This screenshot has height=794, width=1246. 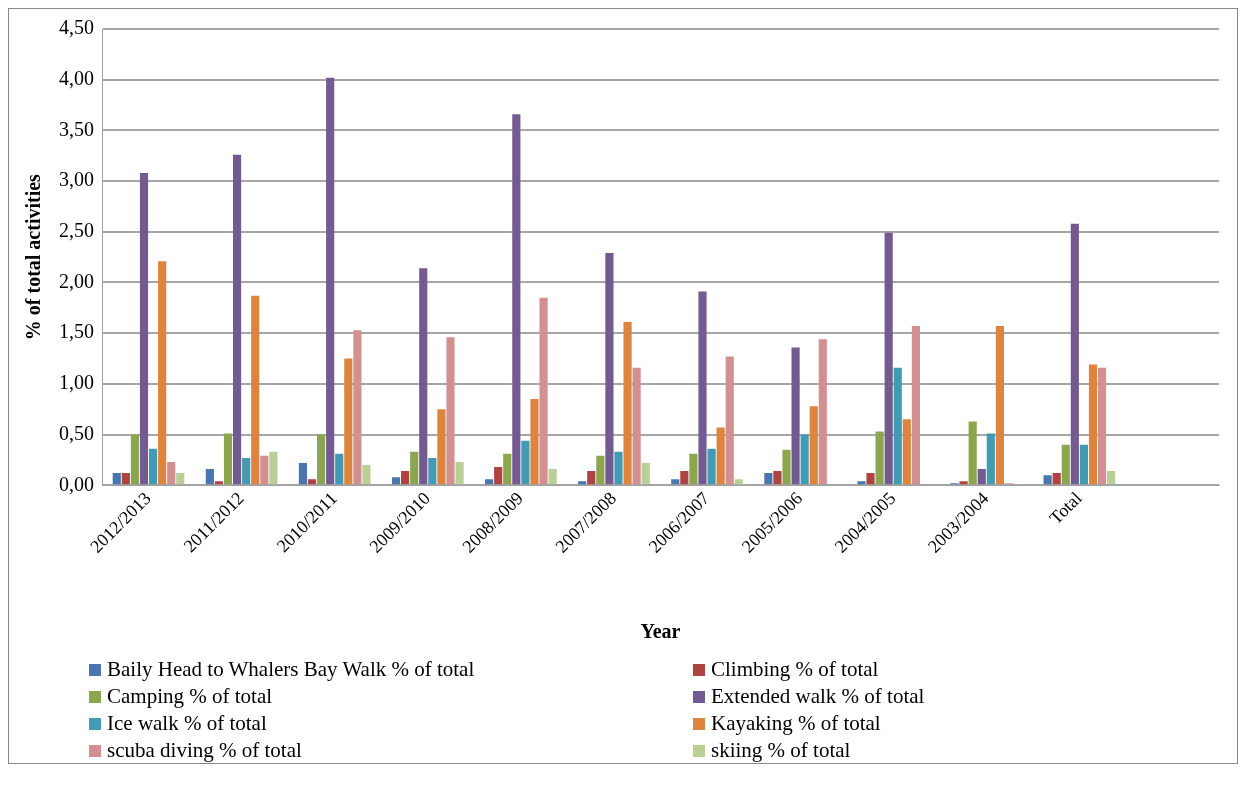 I want to click on legend-label: skiing % of total, so click(x=781, y=750).